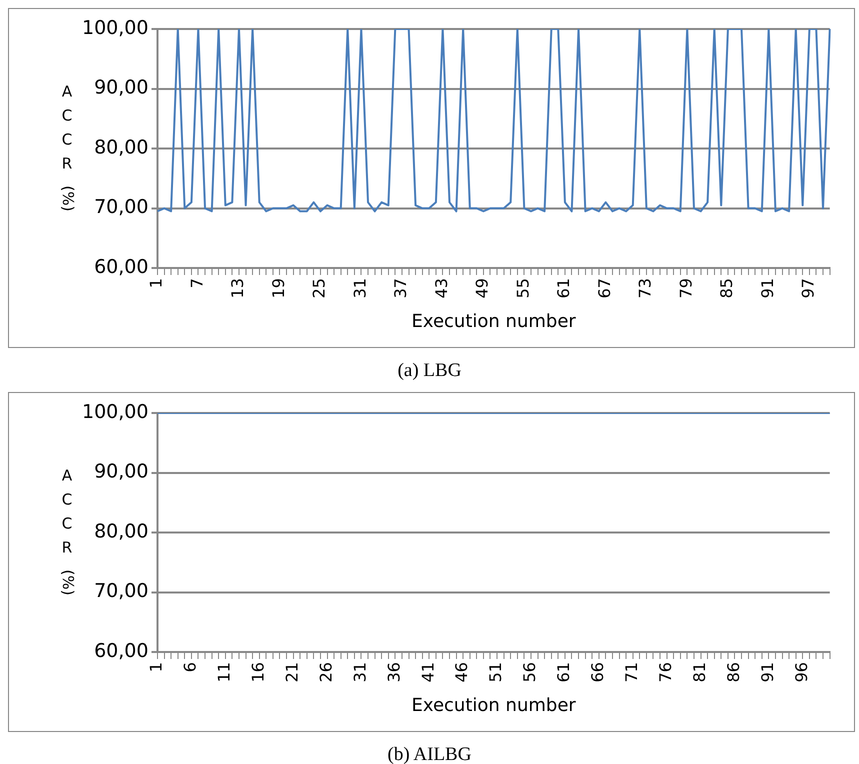 The width and height of the screenshot is (859, 764). I want to click on x-tick-label: 49, so click(482, 288).